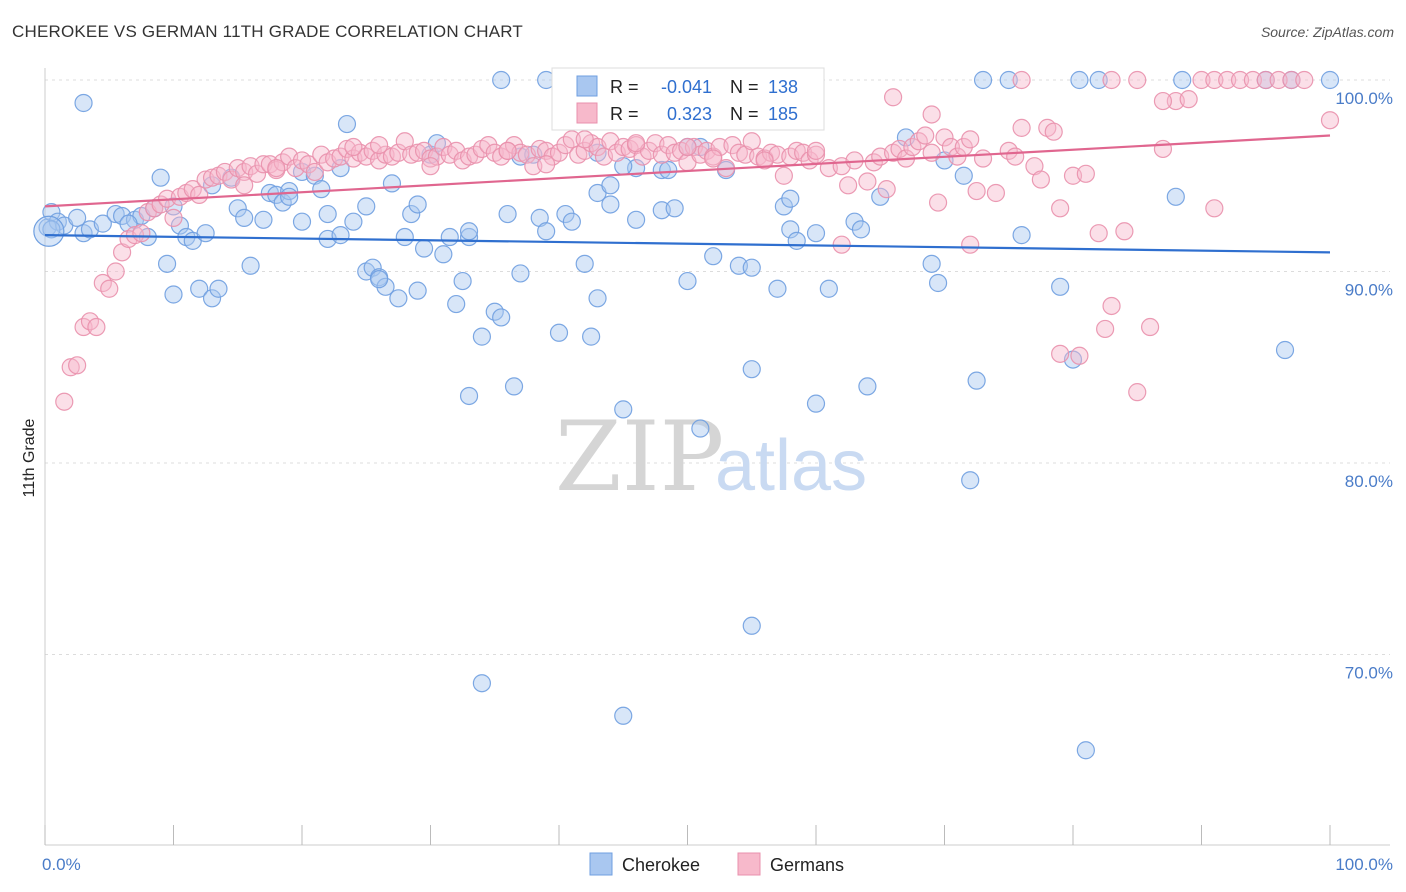 This screenshot has width=1406, height=892. I want to click on trend-lines, so click(687, 194).